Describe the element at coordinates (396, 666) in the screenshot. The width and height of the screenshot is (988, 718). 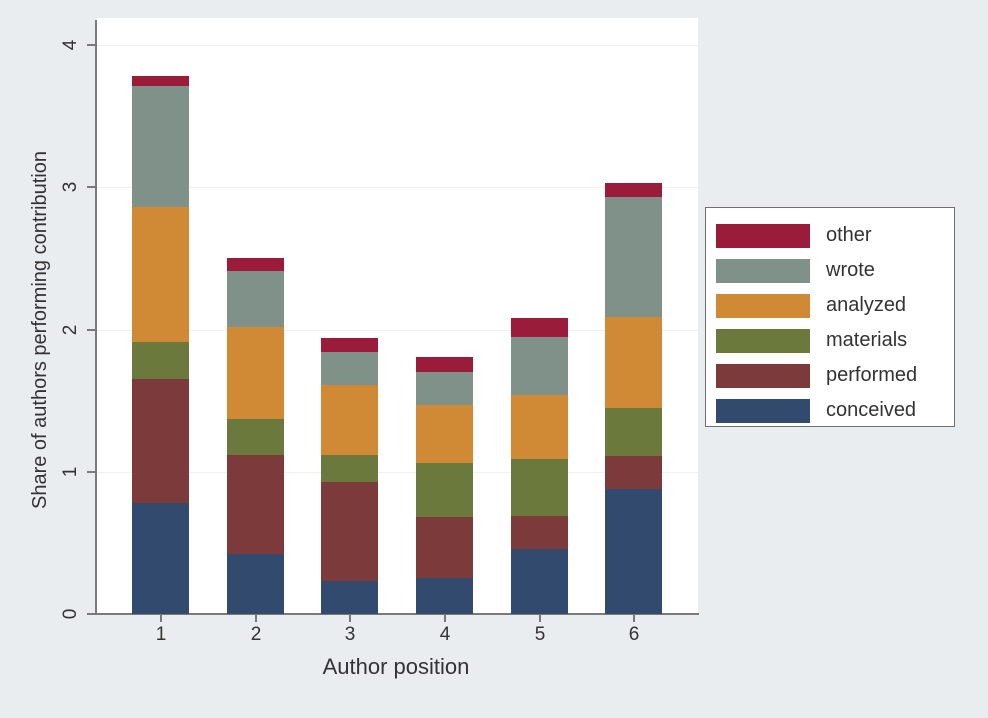
I see `x-axis-title: Author position` at that location.